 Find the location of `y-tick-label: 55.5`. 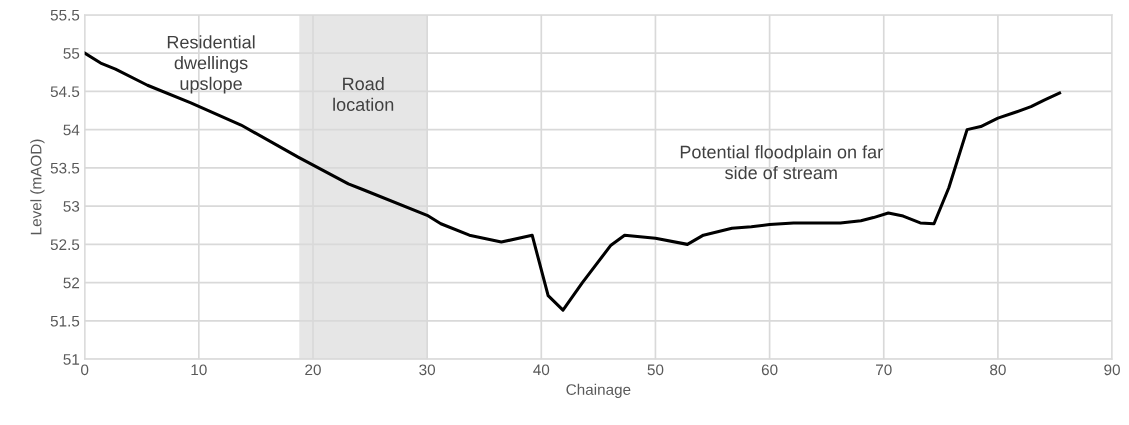

y-tick-label: 55.5 is located at coordinates (65, 15).